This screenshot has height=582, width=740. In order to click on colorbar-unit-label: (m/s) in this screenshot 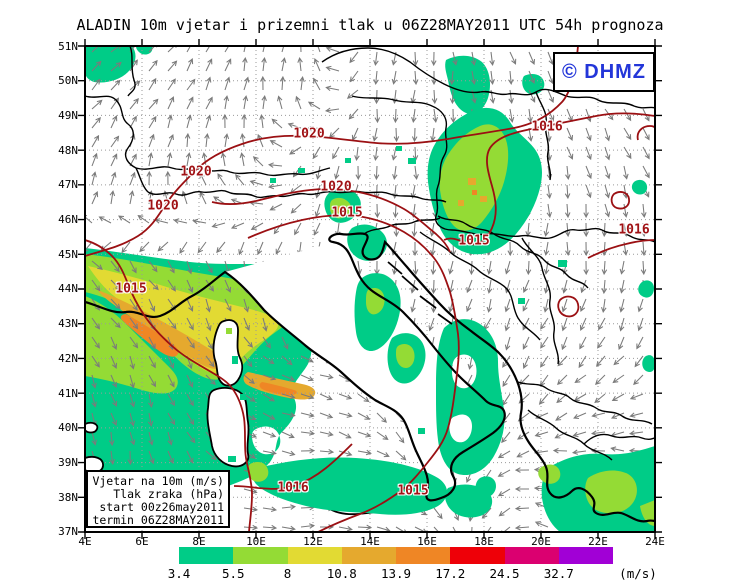, I will do `click(638, 573)`.